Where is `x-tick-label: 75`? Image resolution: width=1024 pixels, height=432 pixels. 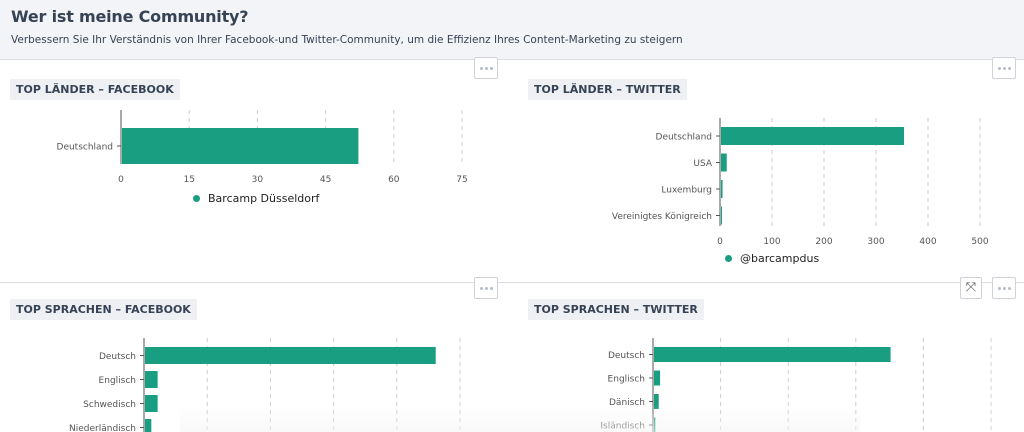
x-tick-label: 75 is located at coordinates (461, 180).